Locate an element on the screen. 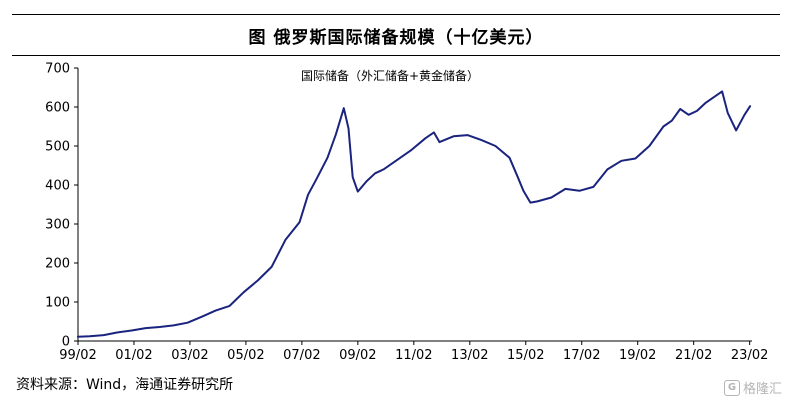 The width and height of the screenshot is (792, 403). x-tick-label: 11/02 is located at coordinates (413, 355).